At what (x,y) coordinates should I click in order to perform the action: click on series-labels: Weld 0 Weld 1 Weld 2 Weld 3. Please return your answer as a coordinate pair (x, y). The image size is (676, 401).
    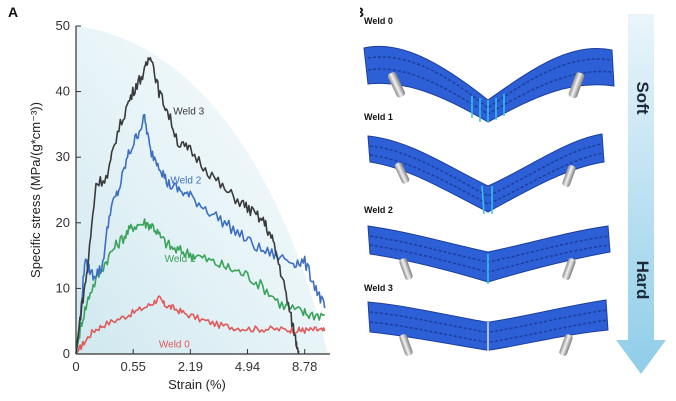
    Looking at the image, I should click on (182, 229).